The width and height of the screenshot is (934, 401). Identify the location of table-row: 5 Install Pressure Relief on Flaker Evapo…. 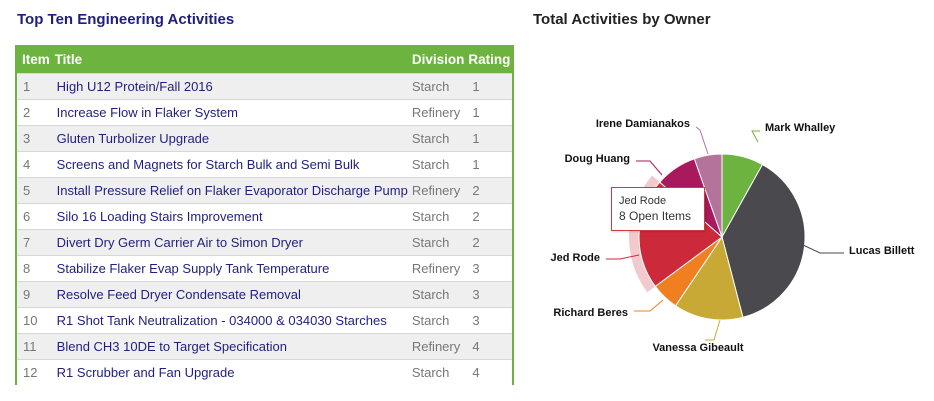
(264, 189).